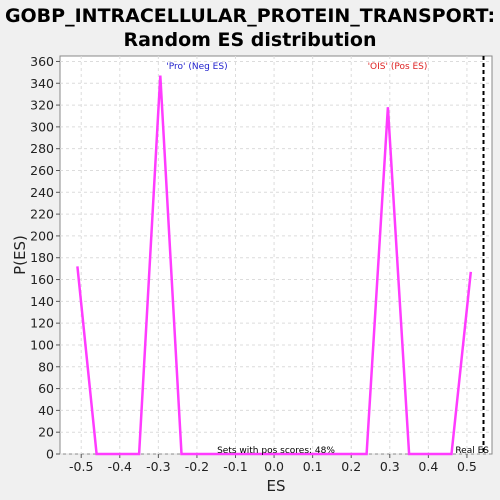 This screenshot has width=500, height=500. I want to click on y-tick-label: 300, so click(42, 126).